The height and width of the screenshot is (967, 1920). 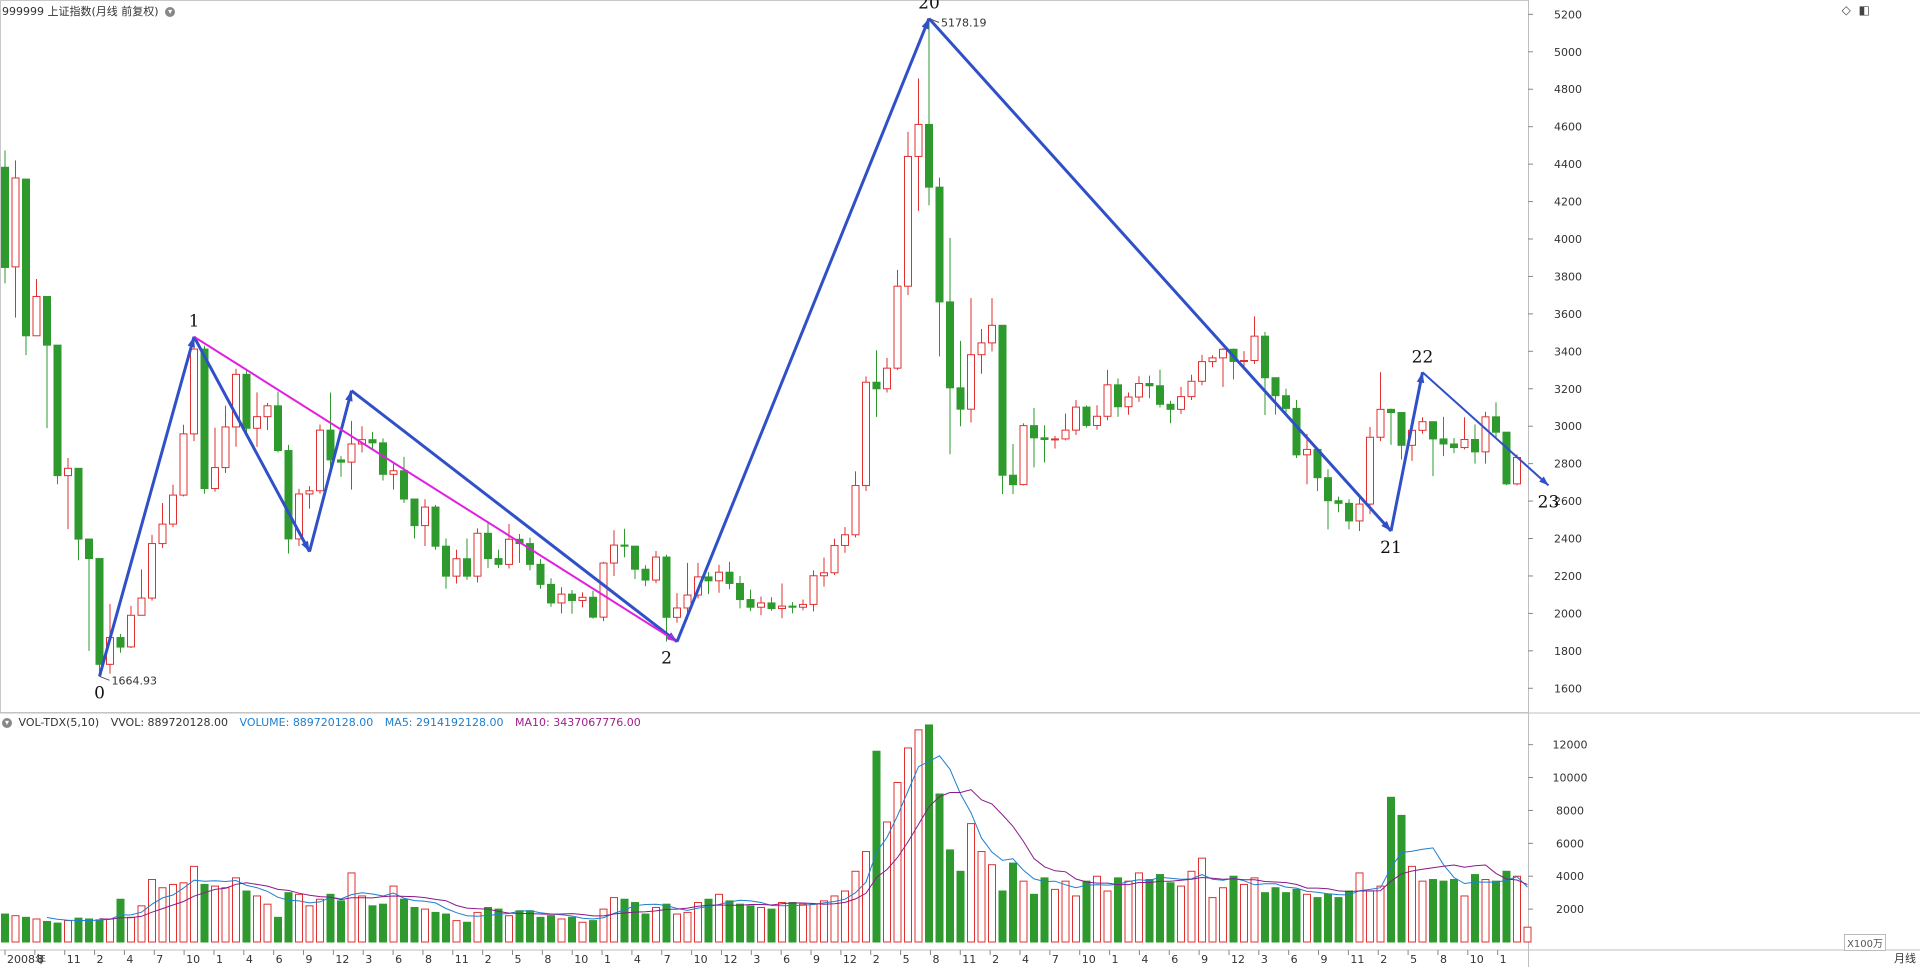 What do you see at coordinates (1568, 14) in the screenshot?
I see `price-tick-label: 5200` at bounding box center [1568, 14].